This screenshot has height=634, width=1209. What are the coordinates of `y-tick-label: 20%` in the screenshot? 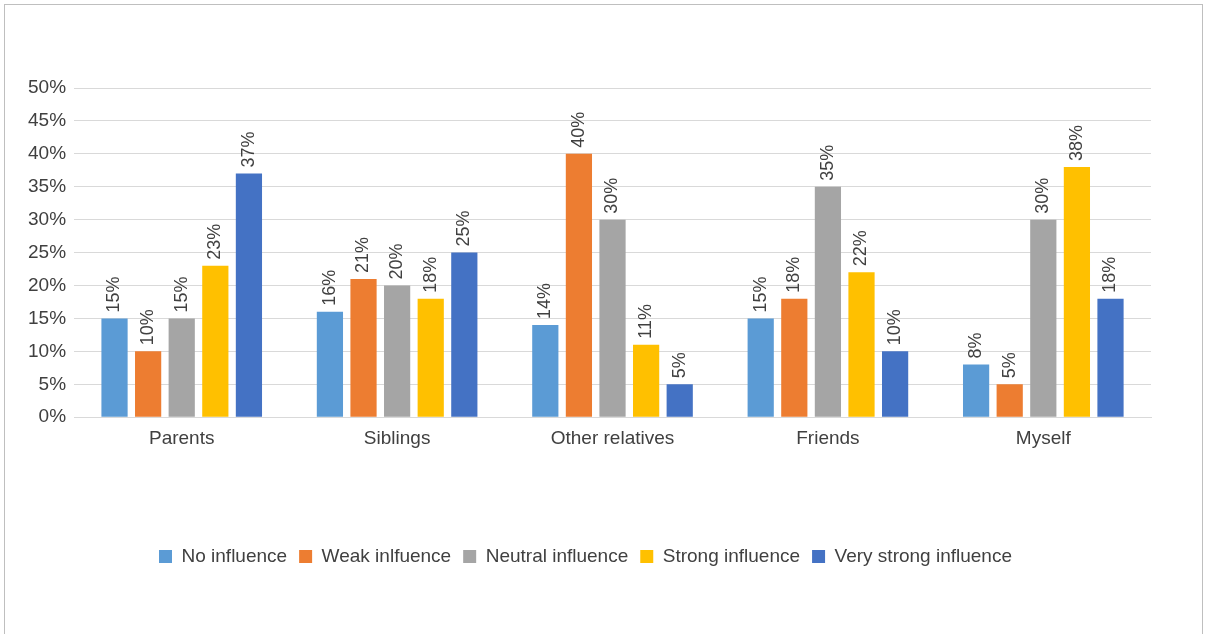 It's located at (47, 284).